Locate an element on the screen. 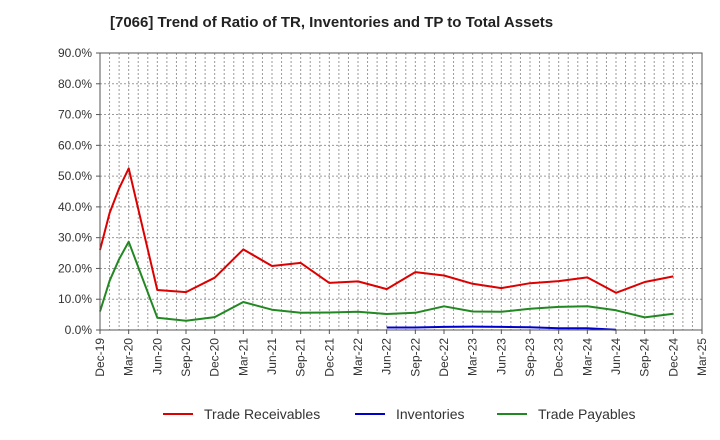 This screenshot has height=440, width=720. x-tick-label: Dec-23 is located at coordinates (559, 357).